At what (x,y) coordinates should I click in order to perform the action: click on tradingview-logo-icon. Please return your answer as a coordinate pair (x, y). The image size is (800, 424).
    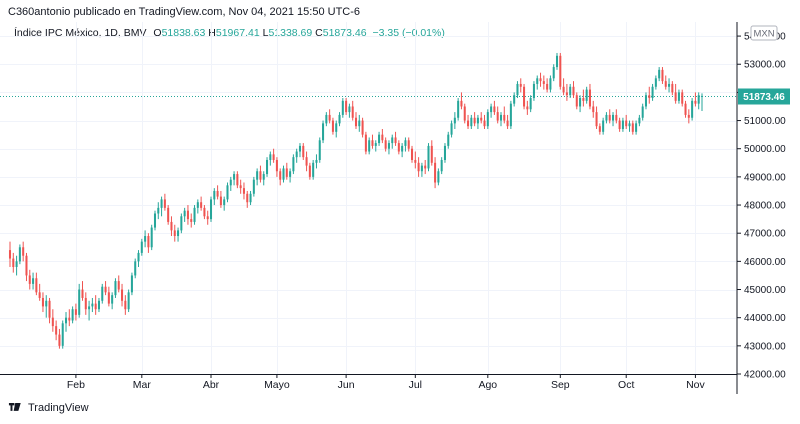
    Looking at the image, I should click on (14, 406).